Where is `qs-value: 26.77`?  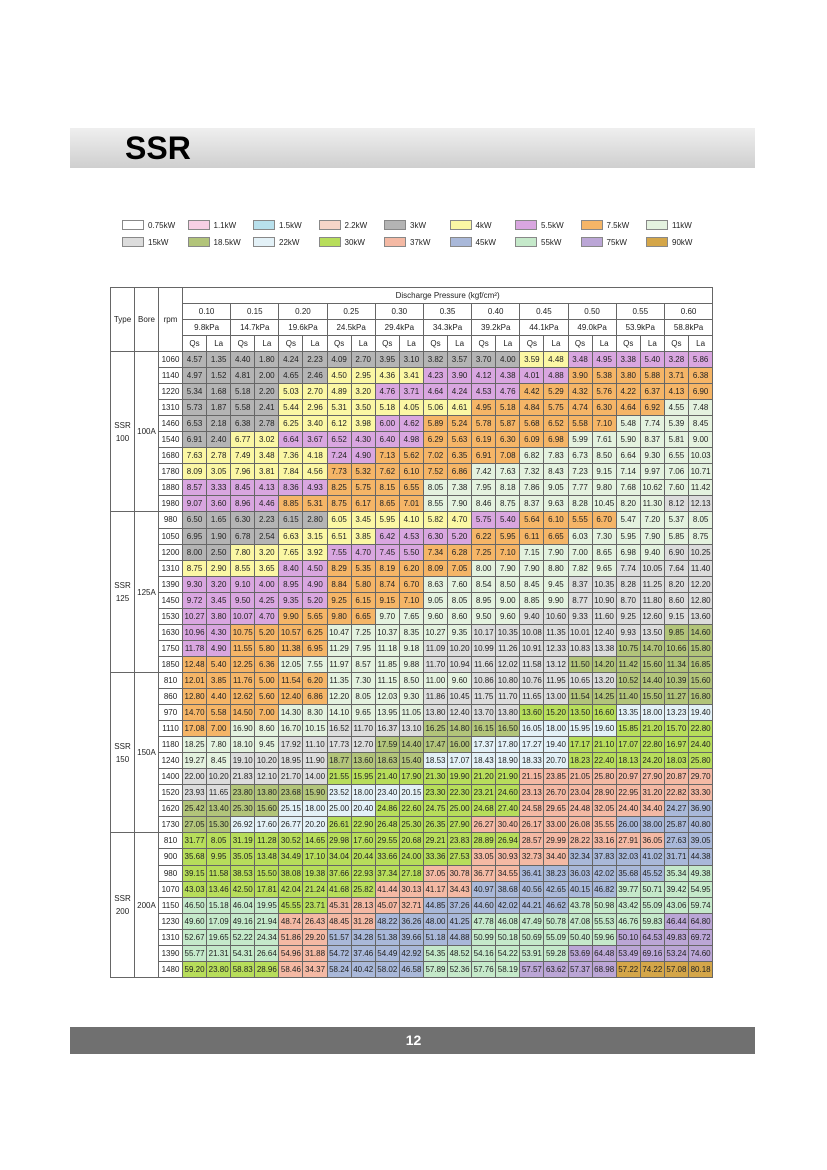 qs-value: 26.77 is located at coordinates (291, 825).